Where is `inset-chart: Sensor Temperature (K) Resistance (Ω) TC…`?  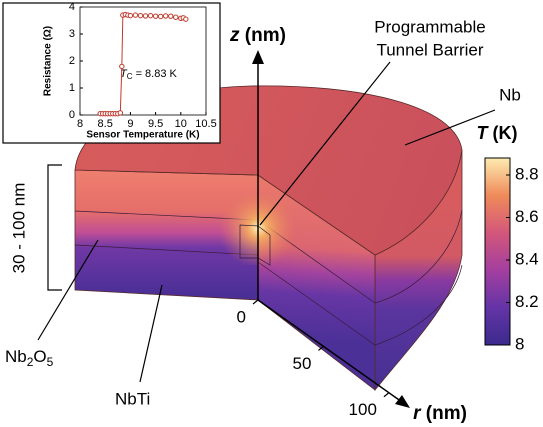
inset-chart: Sensor Temperature (K) Resistance (Ω) TC… is located at coordinates (111, 72).